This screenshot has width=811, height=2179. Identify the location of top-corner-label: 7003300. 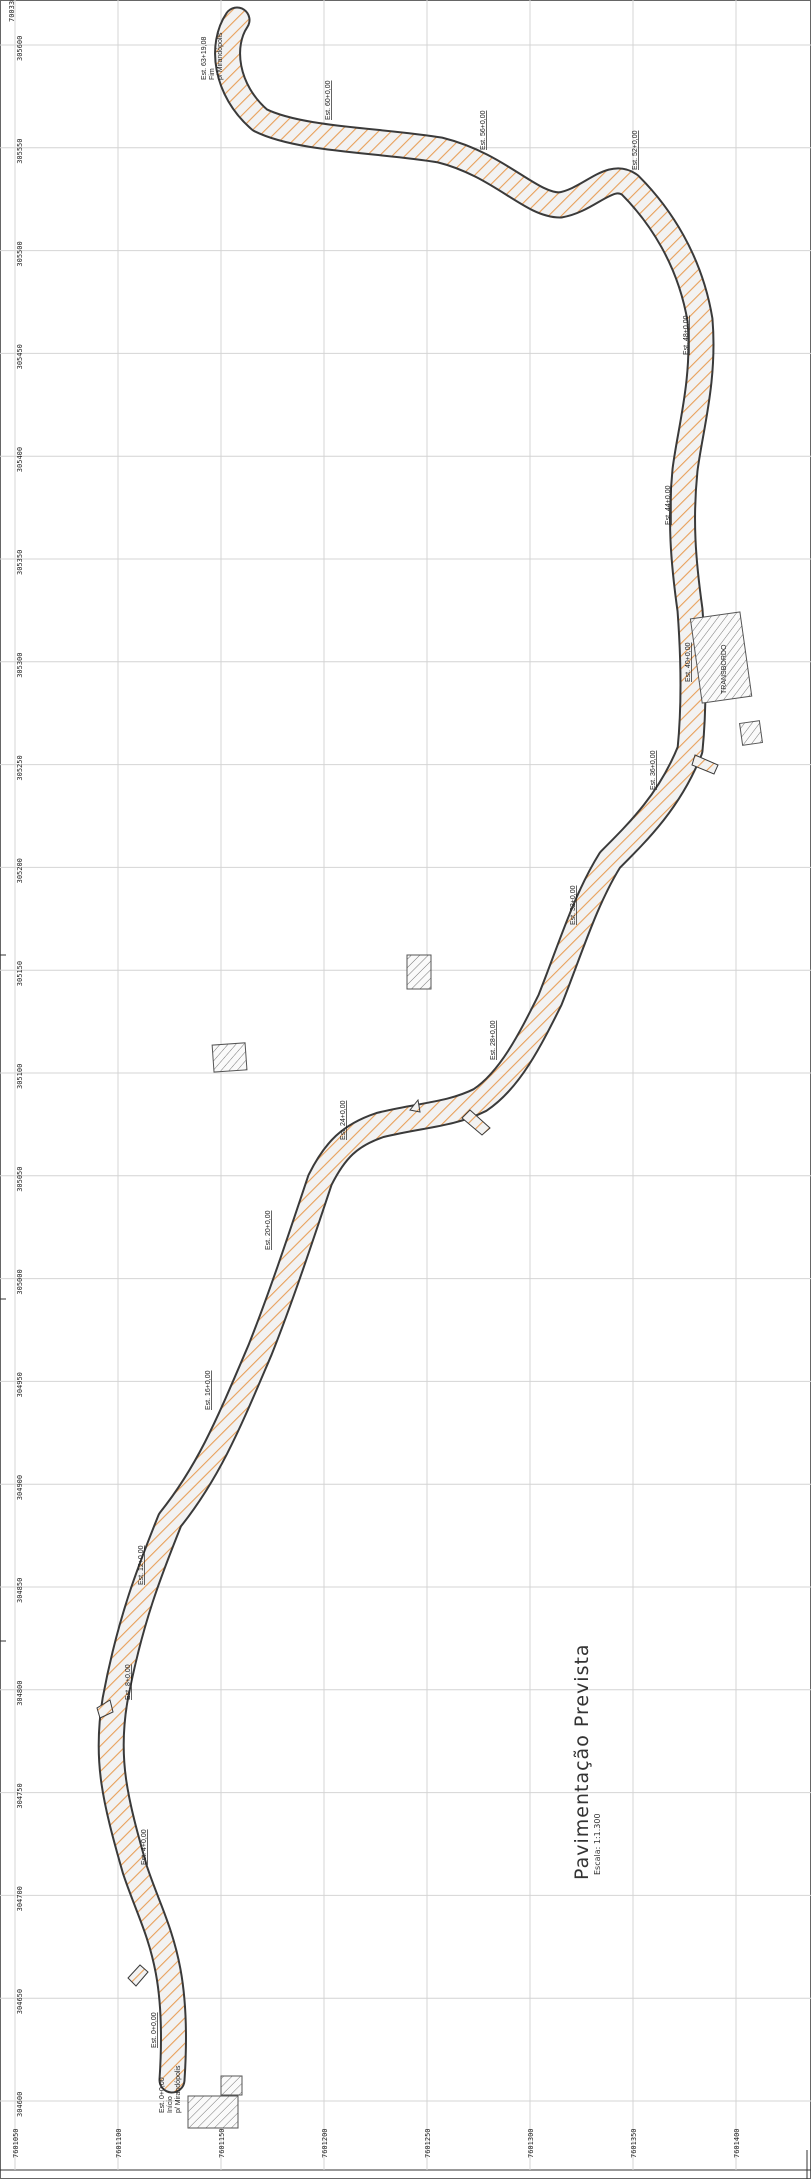
(12, 11).